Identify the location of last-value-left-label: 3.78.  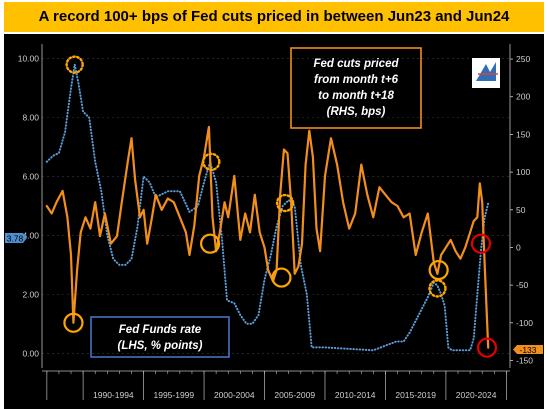
(15, 239).